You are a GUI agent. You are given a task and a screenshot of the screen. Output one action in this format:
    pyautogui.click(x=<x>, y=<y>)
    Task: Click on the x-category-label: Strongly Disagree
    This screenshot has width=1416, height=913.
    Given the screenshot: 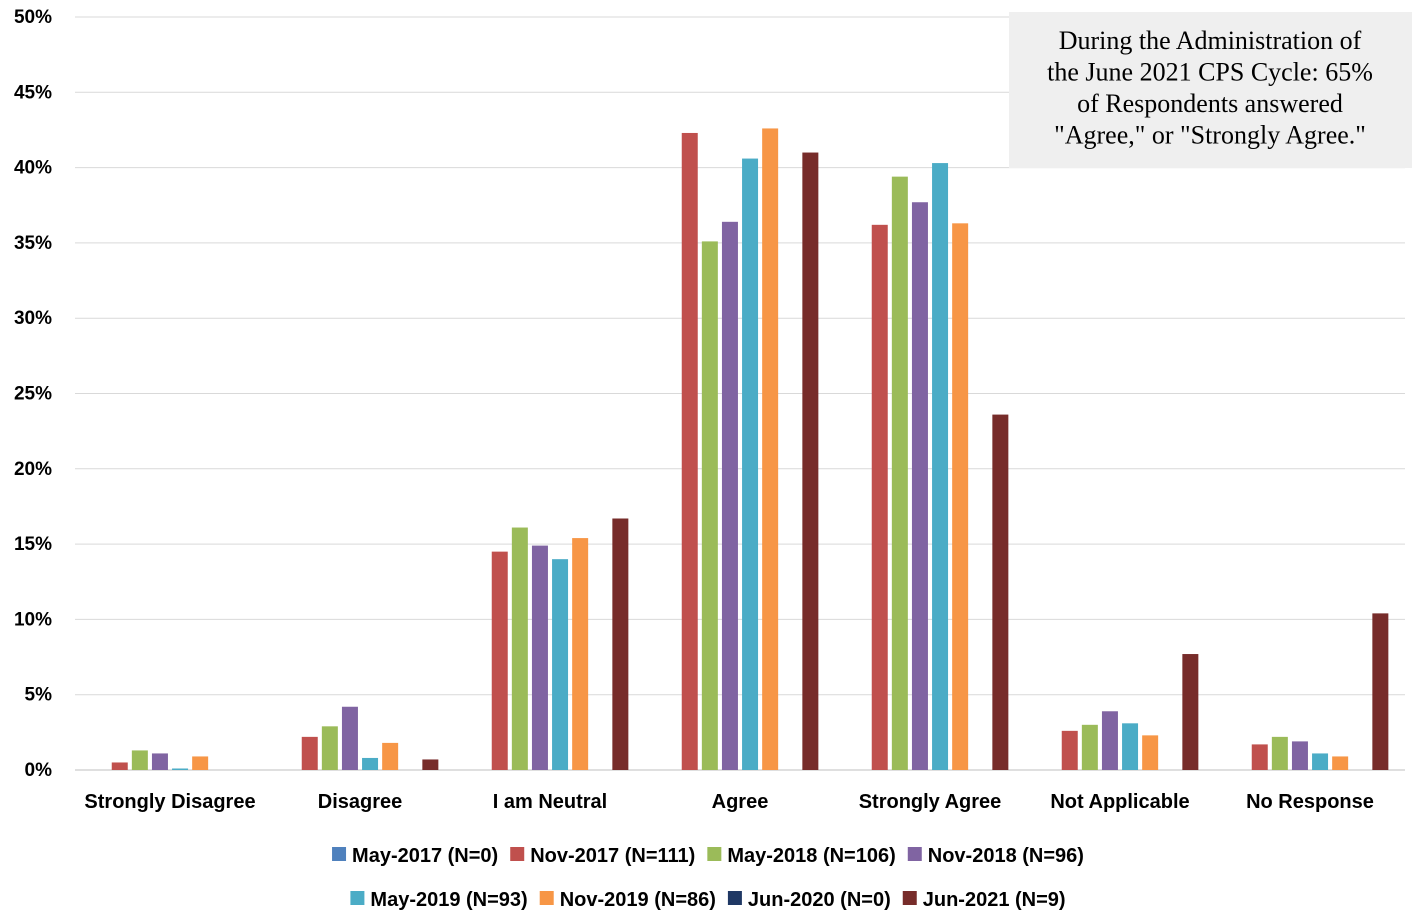 What is the action you would take?
    pyautogui.click(x=169, y=802)
    